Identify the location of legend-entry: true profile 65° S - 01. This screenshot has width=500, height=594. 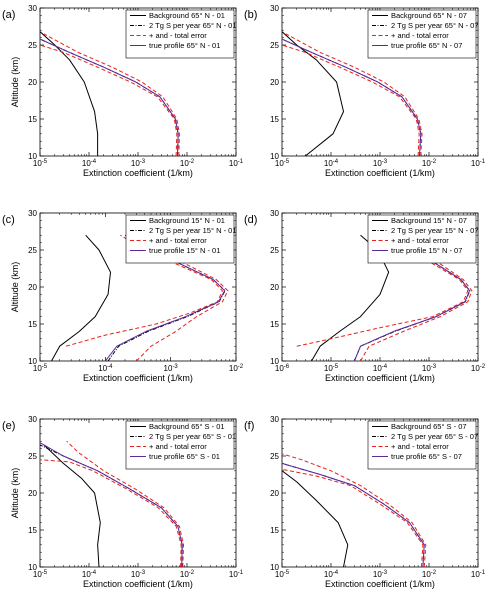
(184, 456).